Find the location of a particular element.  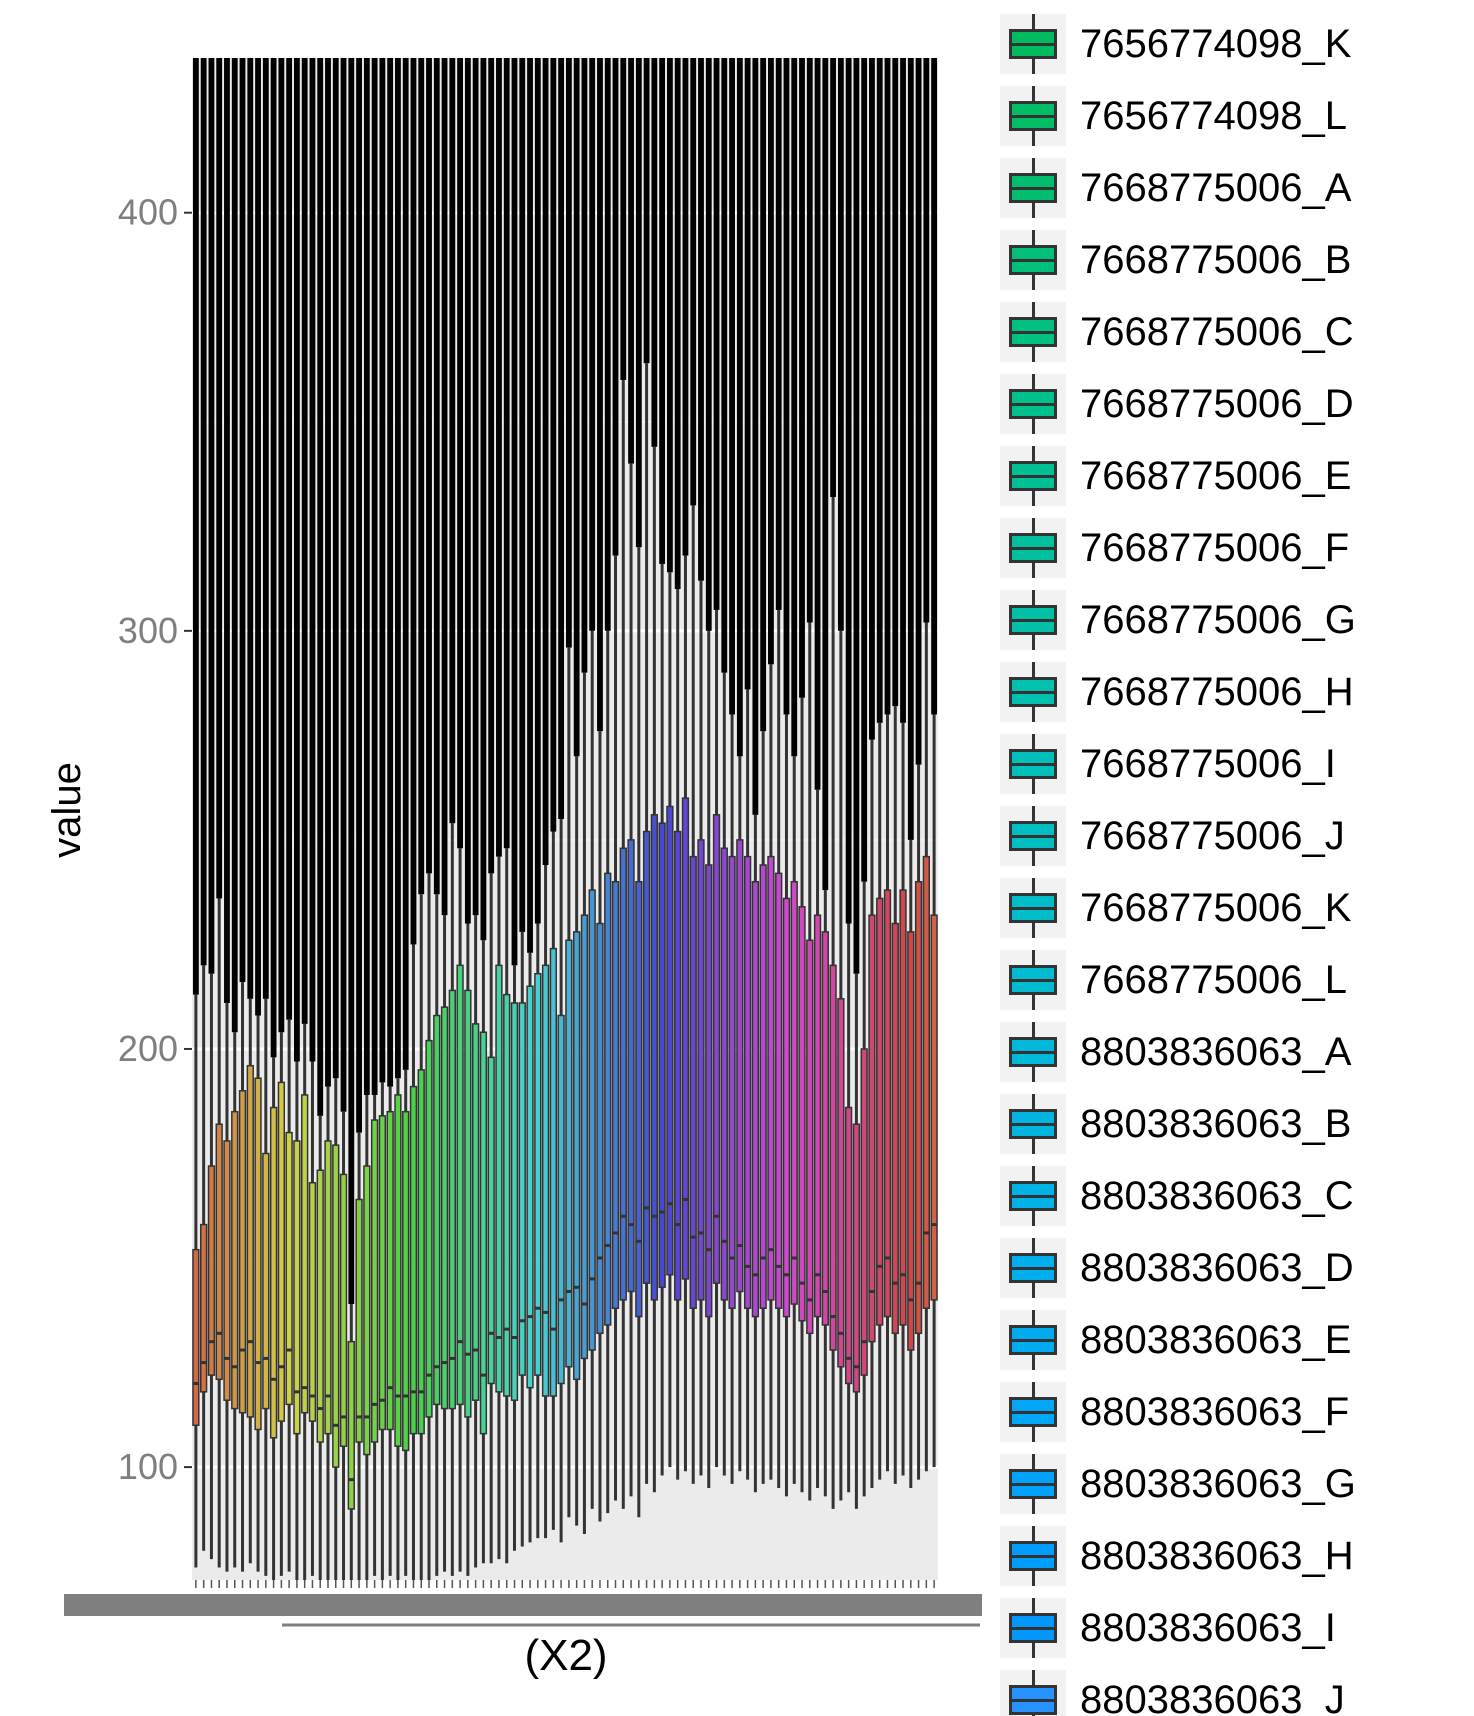

legend-item: 7668775006_F is located at coordinates (1215, 548).